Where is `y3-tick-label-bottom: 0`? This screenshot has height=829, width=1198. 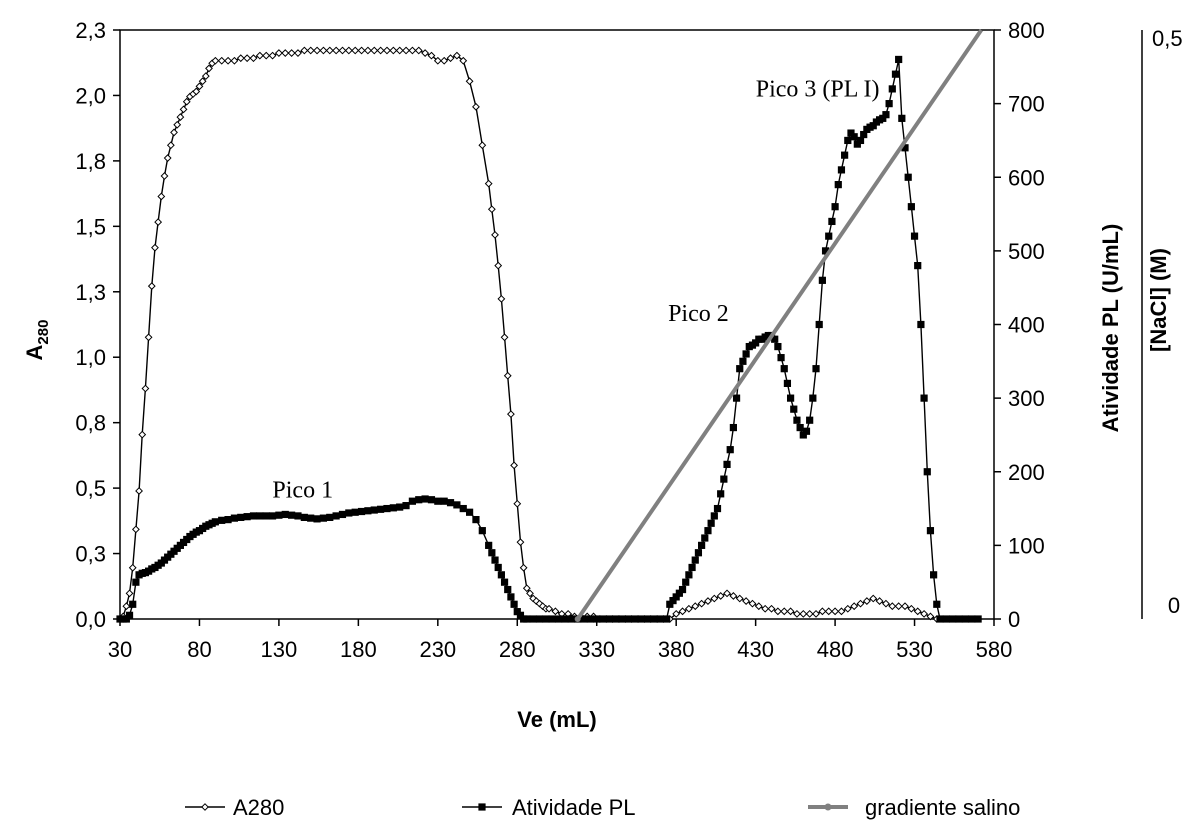
y3-tick-label-bottom: 0 is located at coordinates (1174, 605).